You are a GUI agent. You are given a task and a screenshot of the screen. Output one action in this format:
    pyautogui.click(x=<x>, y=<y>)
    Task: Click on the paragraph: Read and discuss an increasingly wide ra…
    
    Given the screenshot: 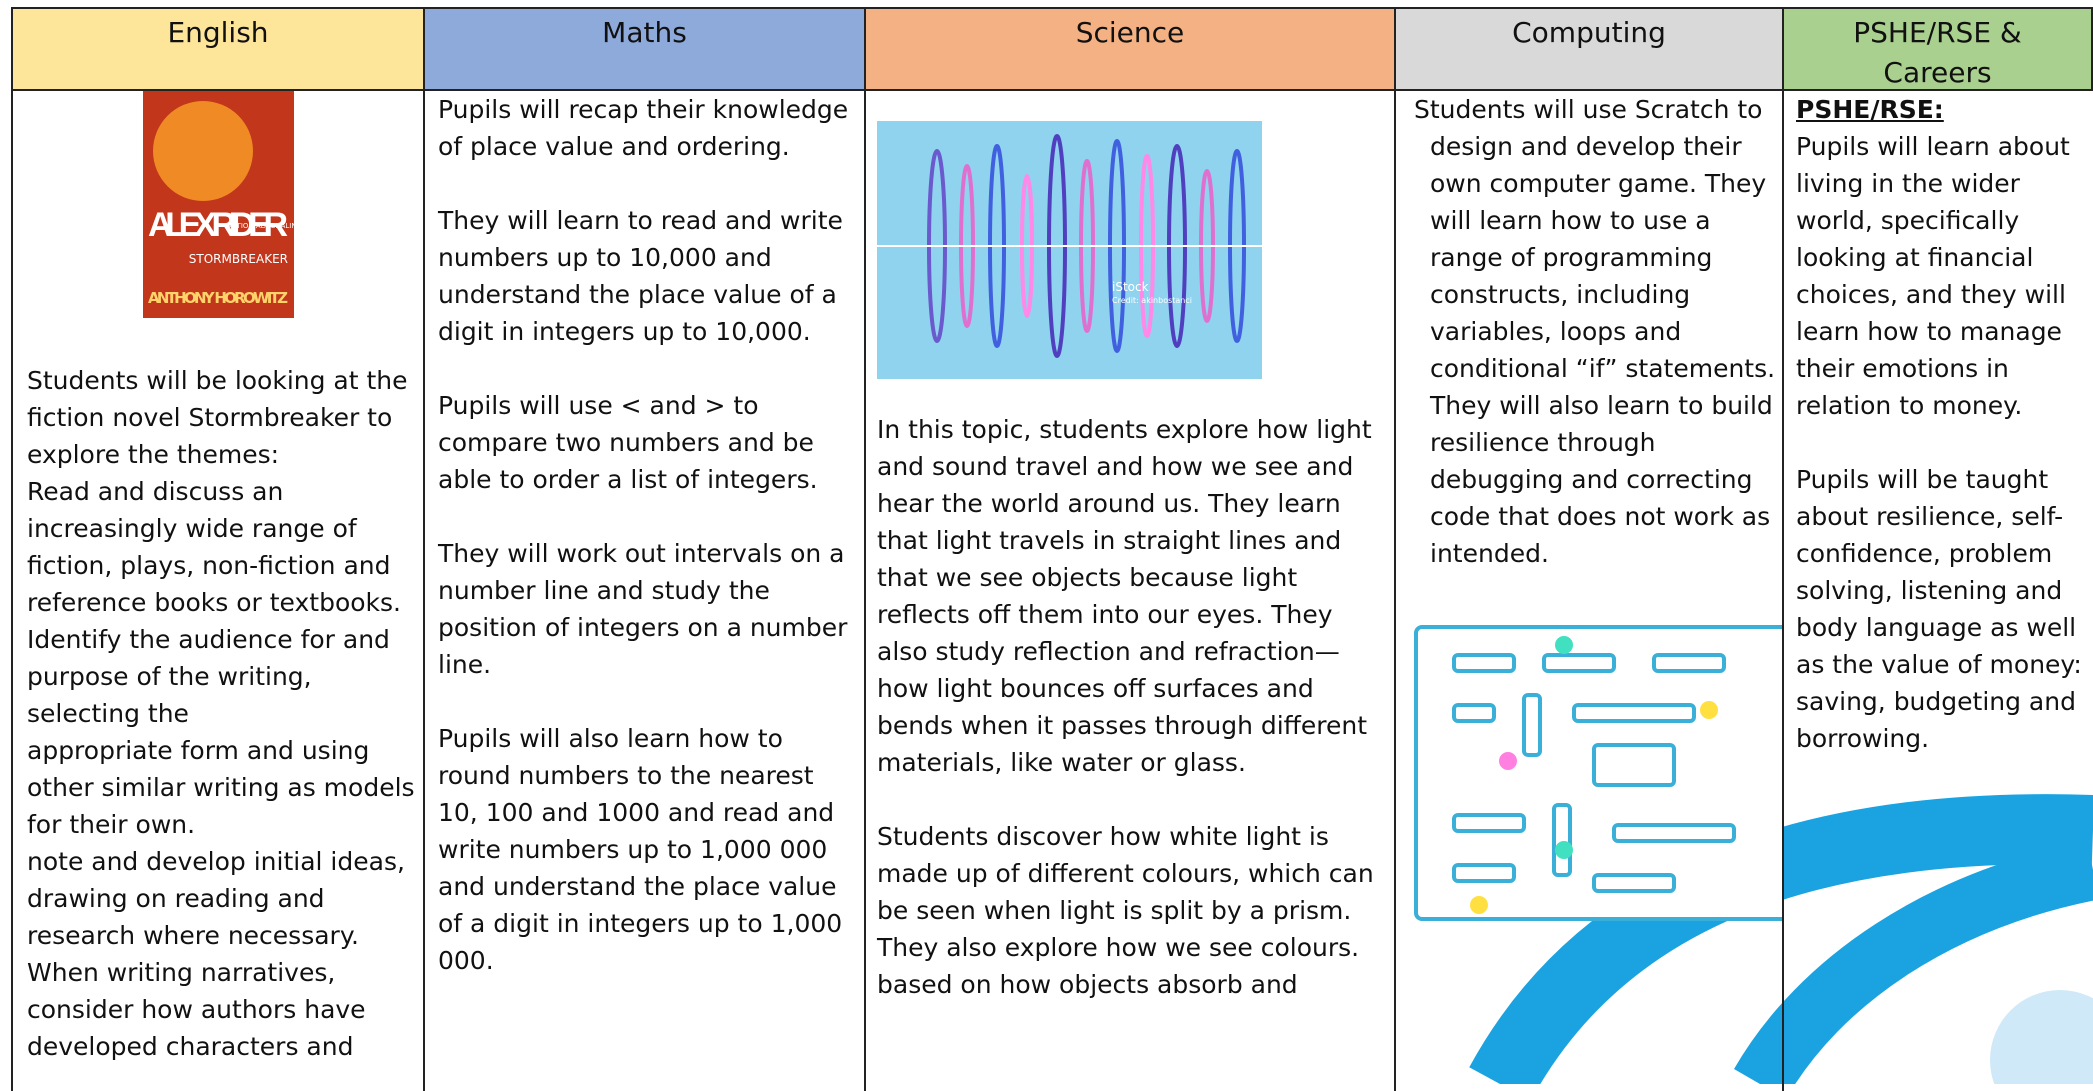 What is the action you would take?
    pyautogui.click(x=214, y=547)
    